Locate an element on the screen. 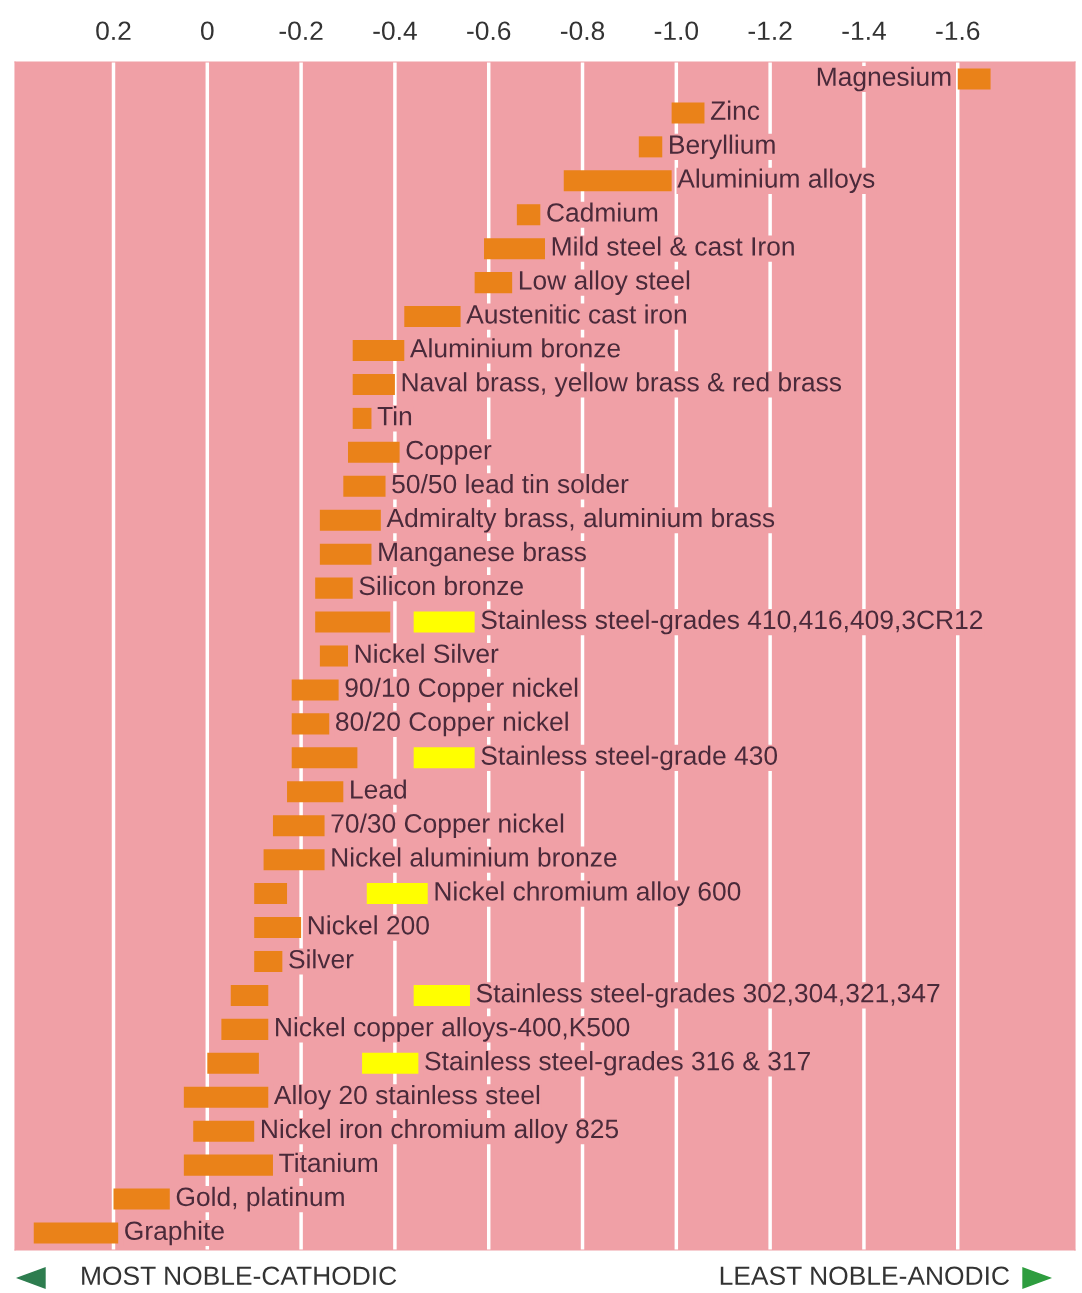 The image size is (1082, 1293). y-tick-label: Stainless steel-grade 430 is located at coordinates (629, 758).